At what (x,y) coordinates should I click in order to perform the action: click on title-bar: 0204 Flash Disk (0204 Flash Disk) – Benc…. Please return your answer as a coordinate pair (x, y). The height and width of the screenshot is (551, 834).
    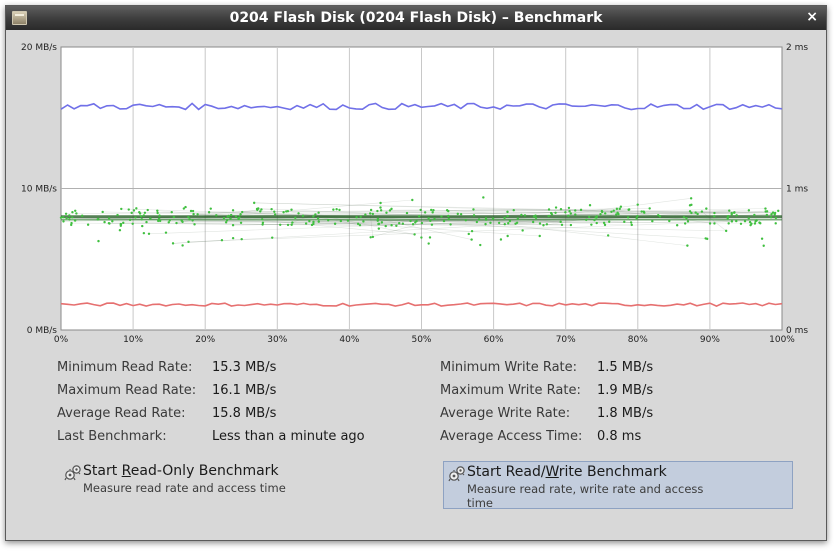
    Looking at the image, I should click on (416, 18).